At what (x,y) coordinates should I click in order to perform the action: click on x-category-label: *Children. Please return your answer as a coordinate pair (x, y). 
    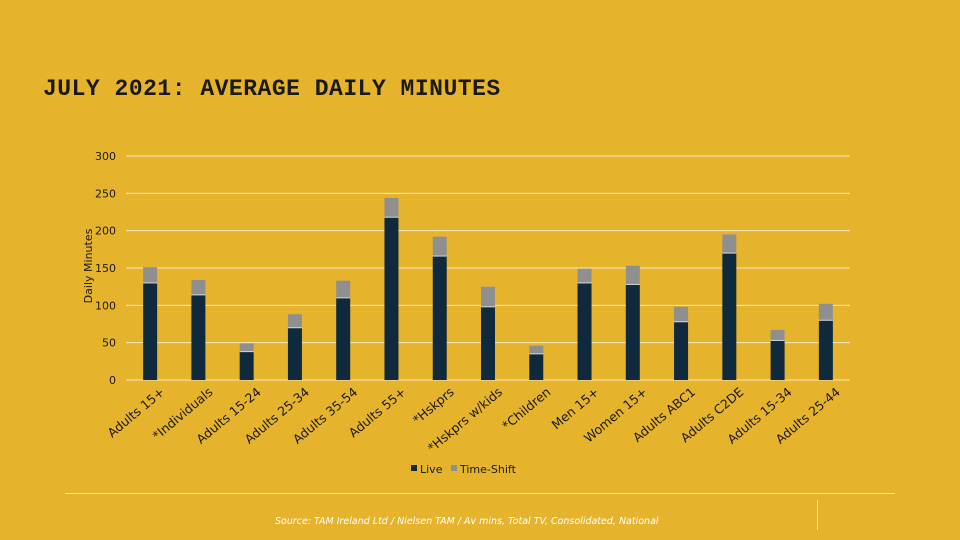
    Looking at the image, I should click on (526, 408).